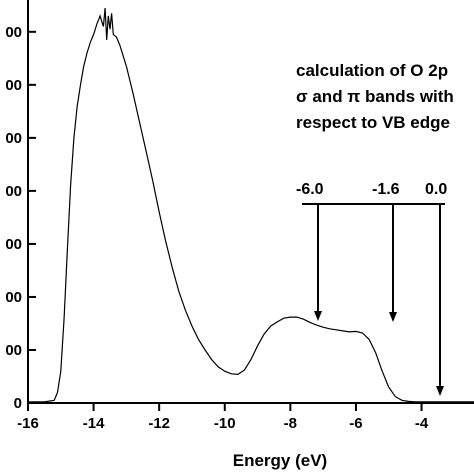 The height and width of the screenshot is (474, 474). What do you see at coordinates (94, 423) in the screenshot?
I see `x-tick-label: -14` at bounding box center [94, 423].